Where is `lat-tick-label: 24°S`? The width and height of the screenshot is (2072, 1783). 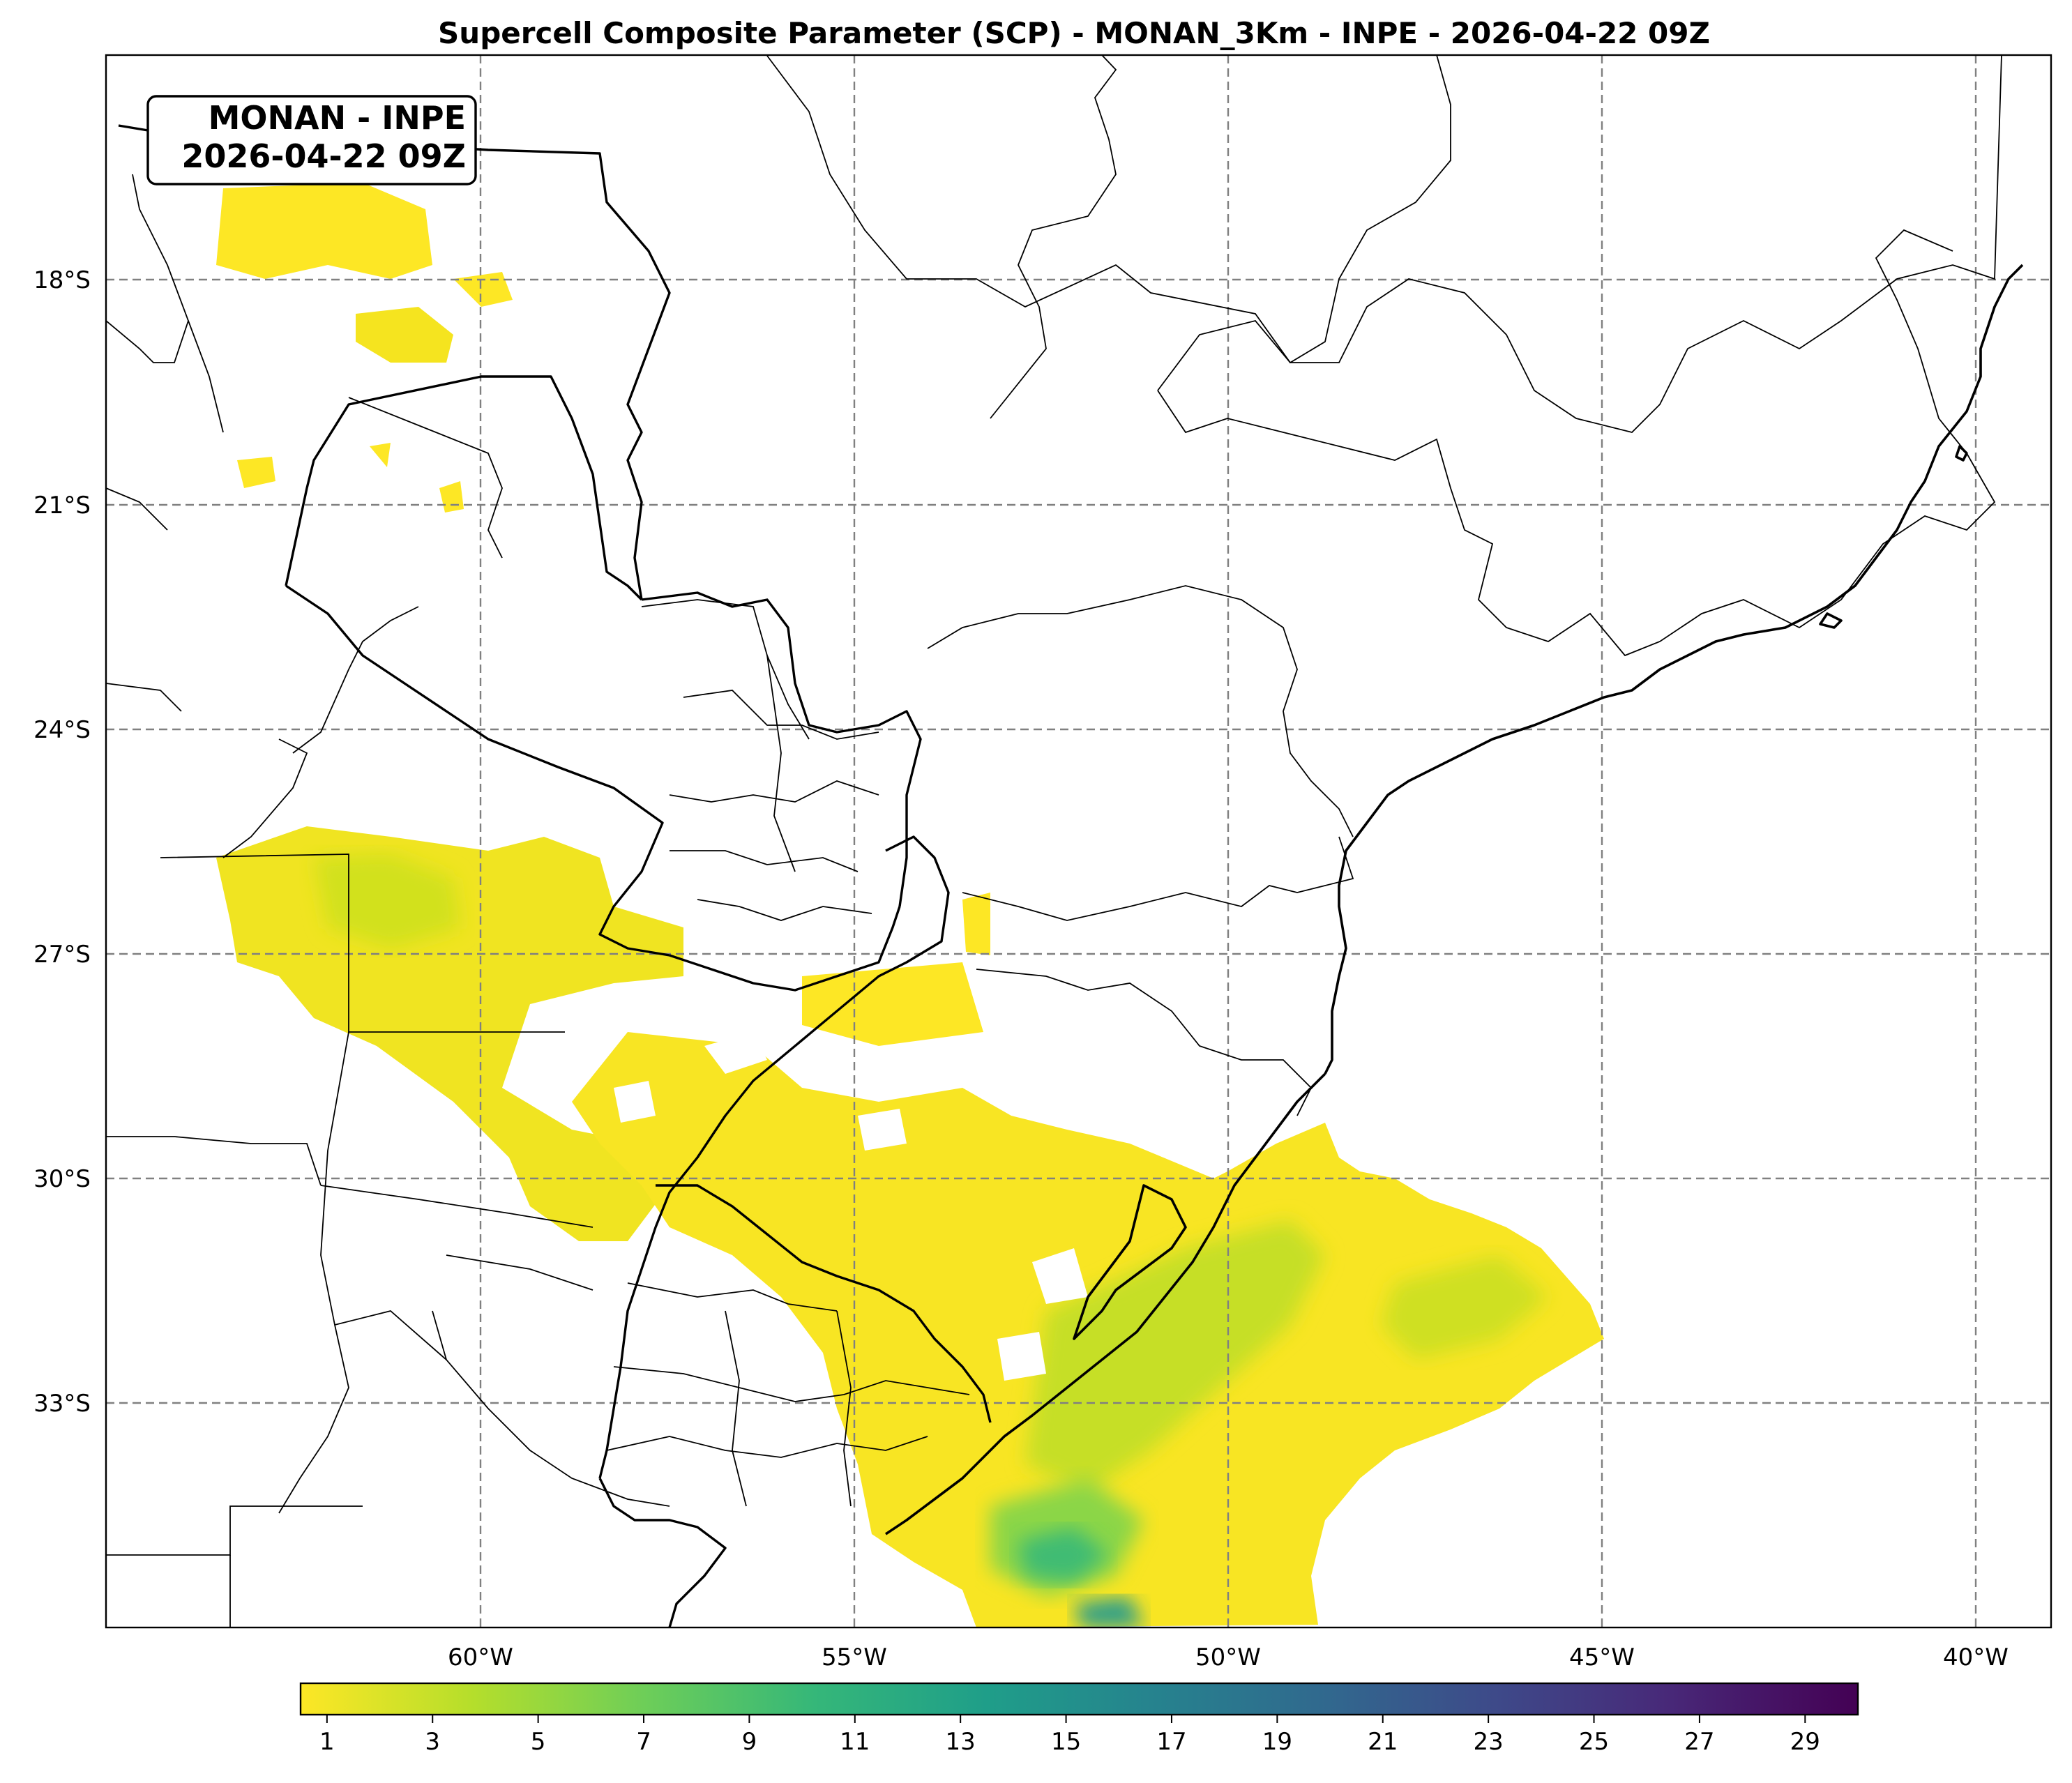 lat-tick-label: 24°S is located at coordinates (62, 730).